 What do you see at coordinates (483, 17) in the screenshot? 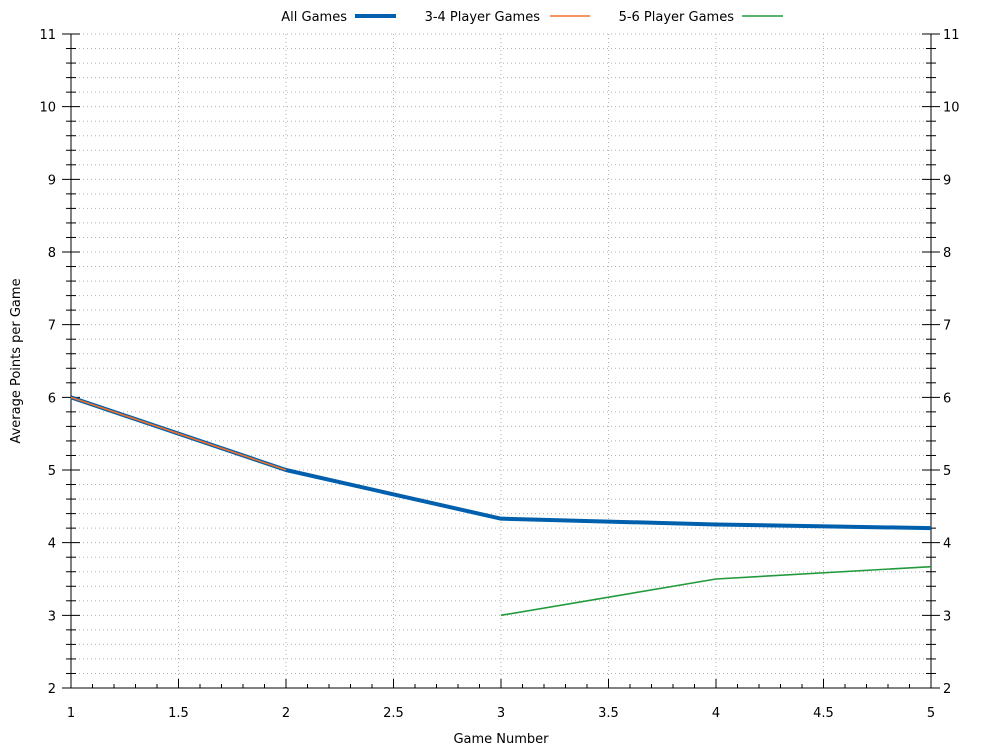
I see `legend-label-3-4-player-games: 3-4 Player Games` at bounding box center [483, 17].